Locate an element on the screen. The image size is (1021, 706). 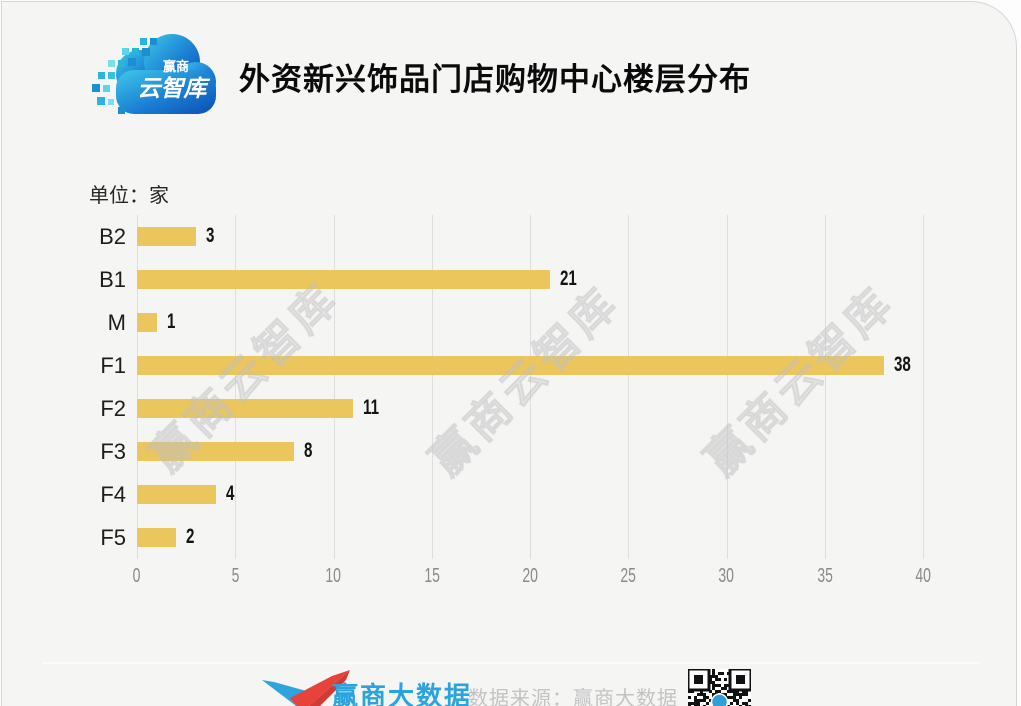
bar-row: 2 is located at coordinates (530, 537).